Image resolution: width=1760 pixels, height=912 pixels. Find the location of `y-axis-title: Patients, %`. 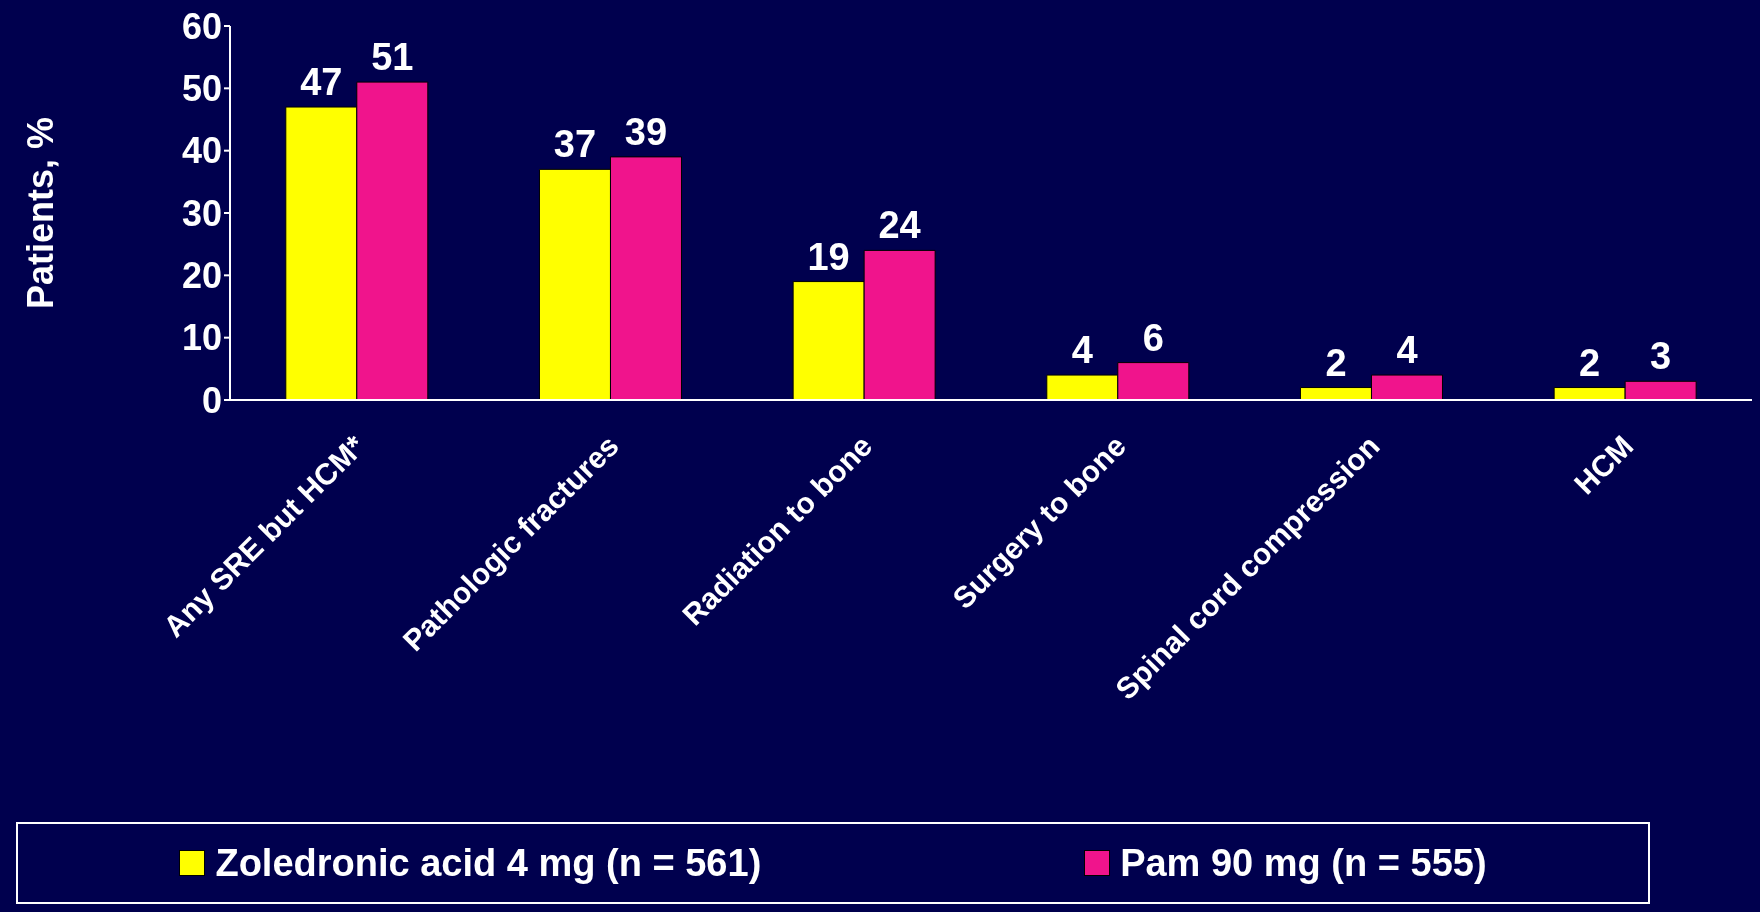

y-axis-title: Patients, % is located at coordinates (40, 213).